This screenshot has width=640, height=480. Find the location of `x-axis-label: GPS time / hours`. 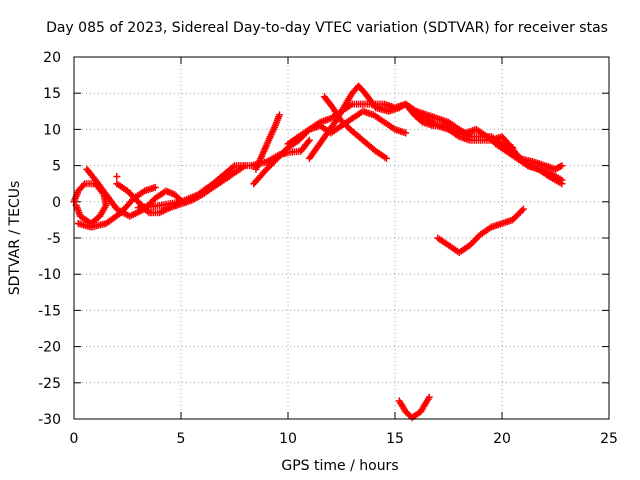

x-axis-label: GPS time / hours is located at coordinates (339, 466).